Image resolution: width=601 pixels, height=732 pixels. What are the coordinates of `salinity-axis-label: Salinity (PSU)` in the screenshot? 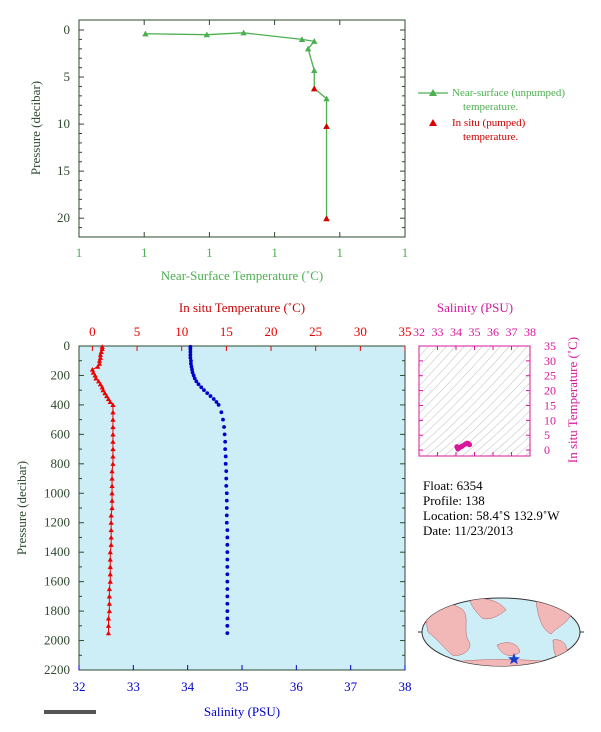 It's located at (242, 711).